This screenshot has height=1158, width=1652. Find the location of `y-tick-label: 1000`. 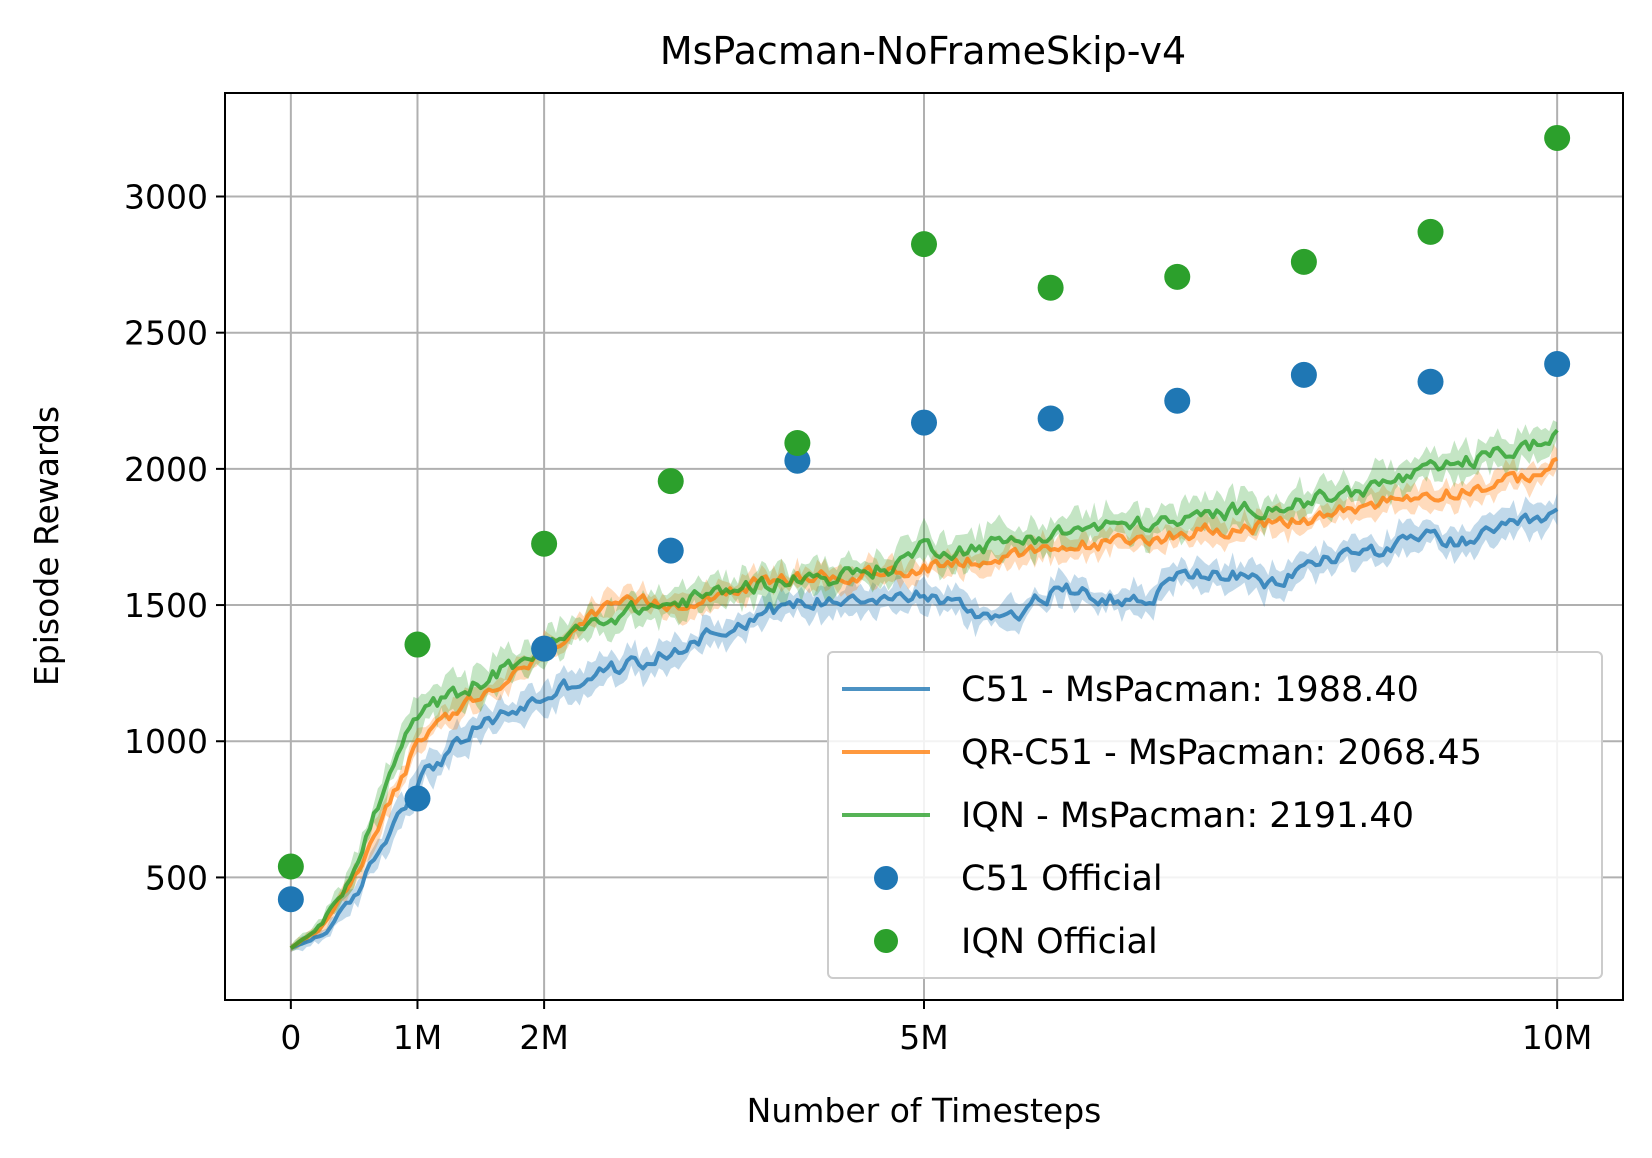

y-tick-label: 1000 is located at coordinates (166, 741).